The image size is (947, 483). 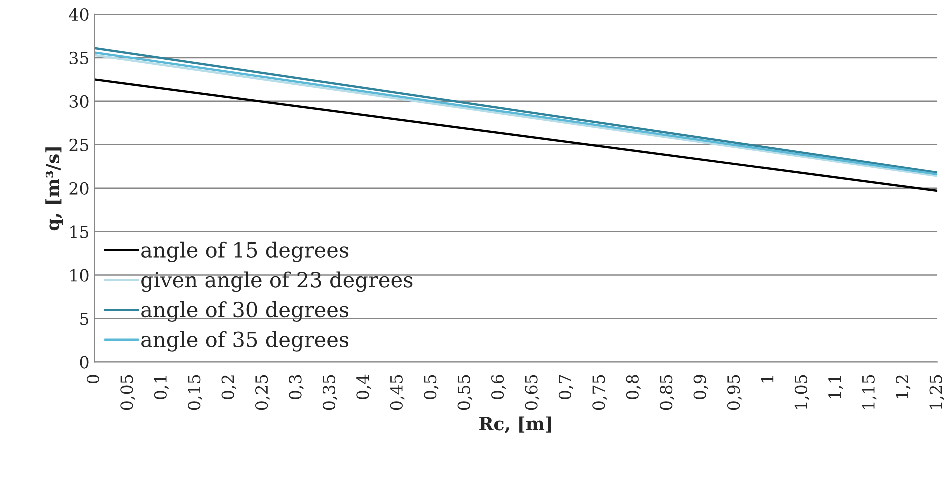 What do you see at coordinates (161, 388) in the screenshot?
I see `x-tick-label: 0,1` at bounding box center [161, 388].